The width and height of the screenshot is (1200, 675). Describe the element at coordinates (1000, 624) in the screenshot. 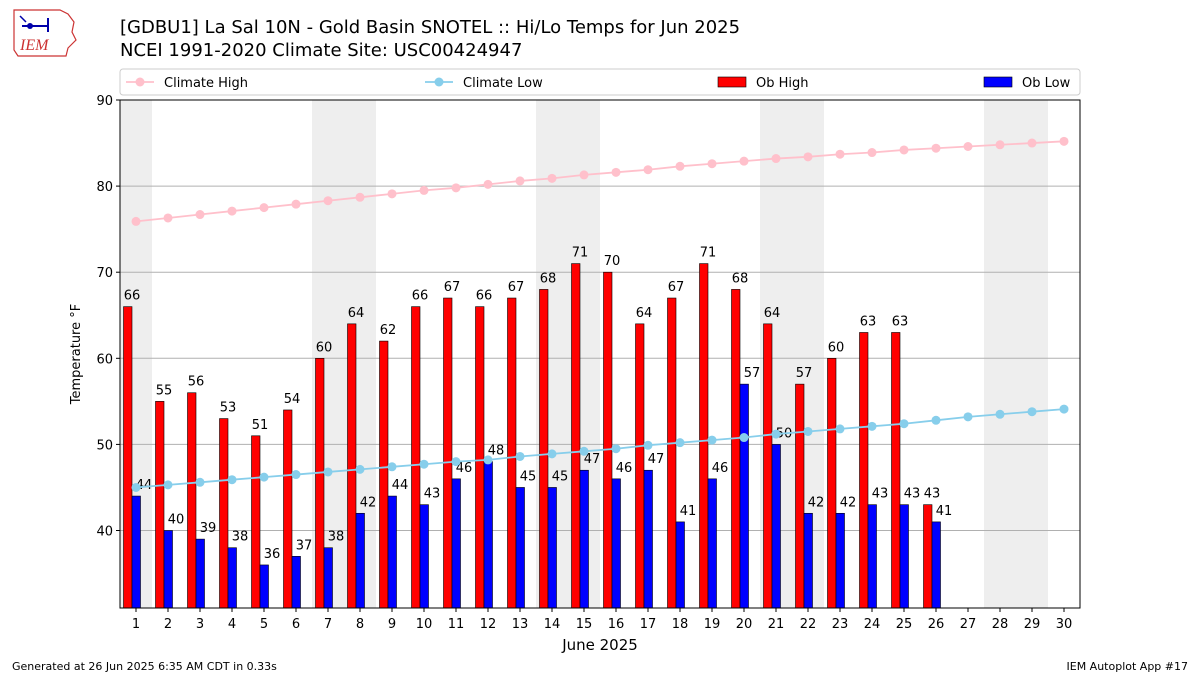

I see `x-tick-label: 28` at that location.